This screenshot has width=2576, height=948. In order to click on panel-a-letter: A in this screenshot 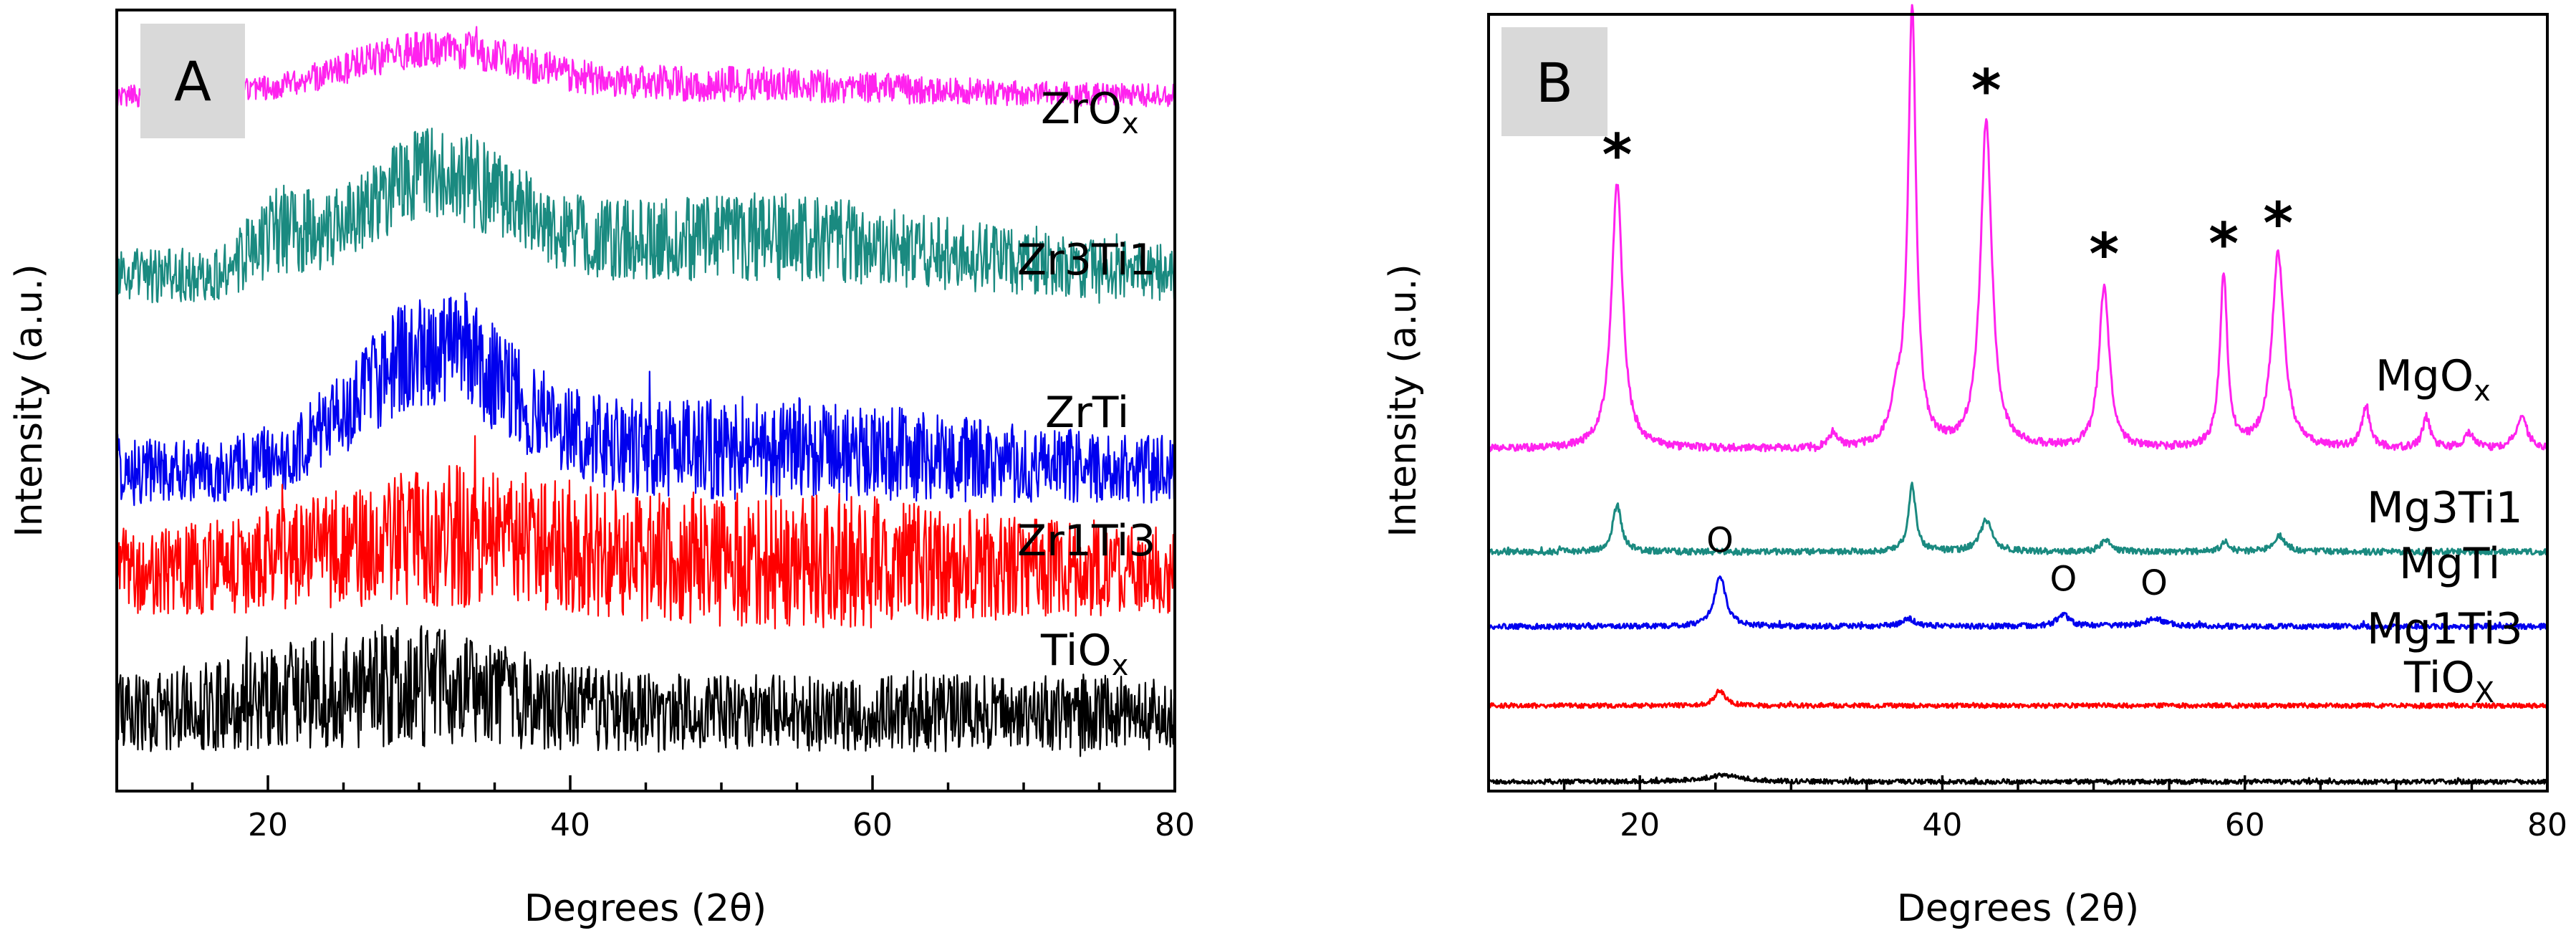, I will do `click(193, 81)`.